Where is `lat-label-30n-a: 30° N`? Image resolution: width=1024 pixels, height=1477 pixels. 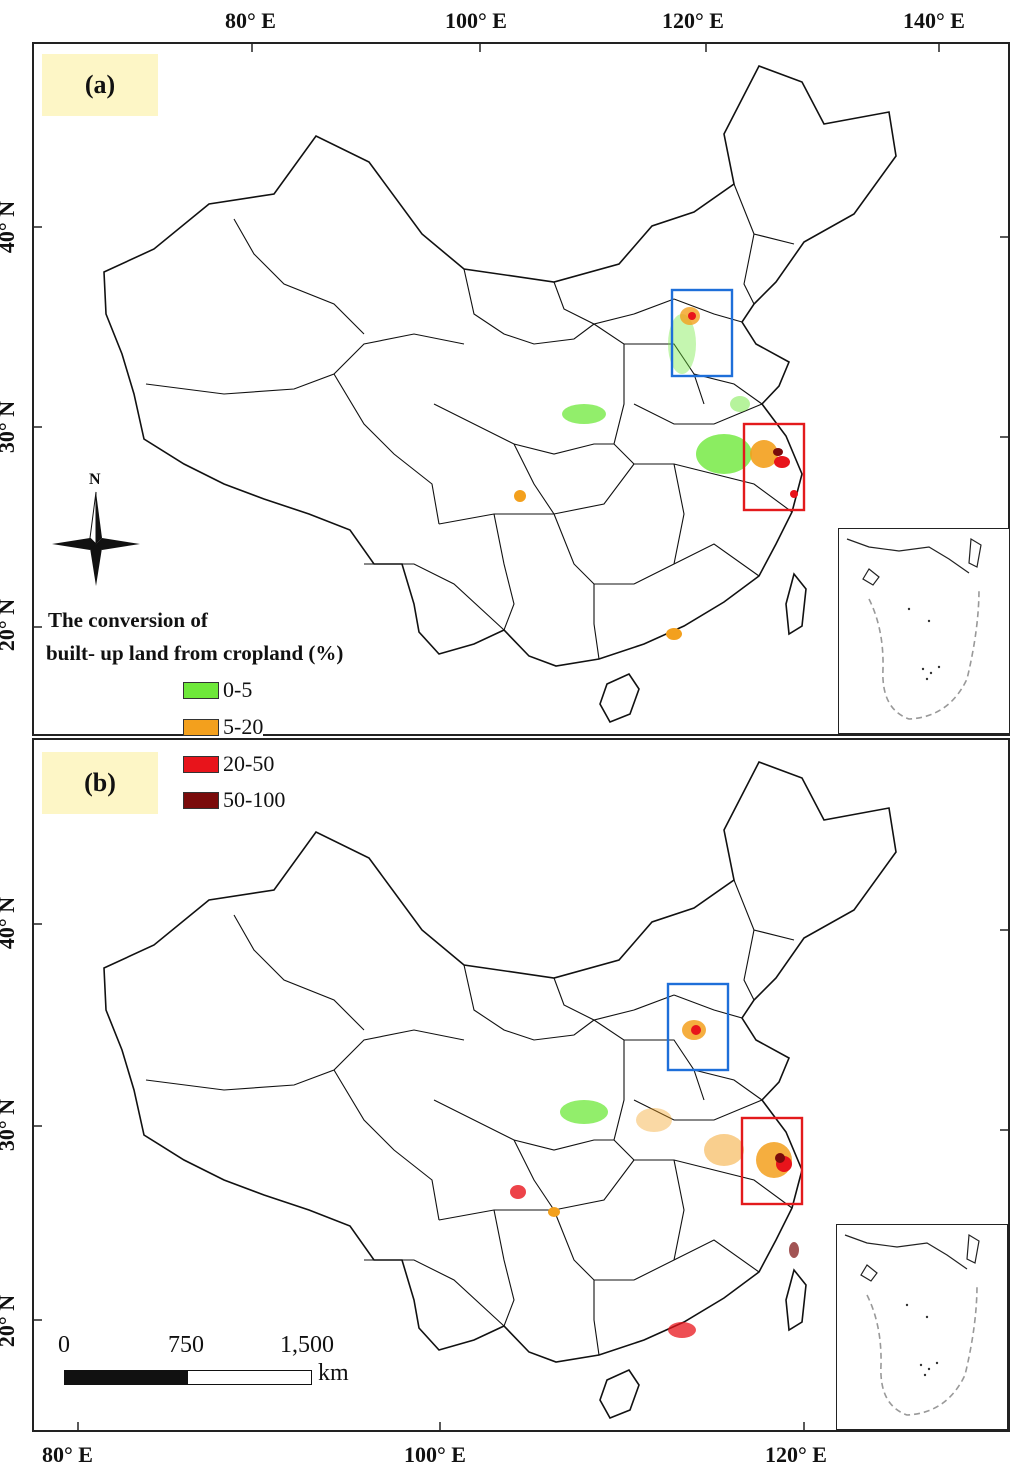 lat-label-30n-a: 30° N is located at coordinates (10, 427).